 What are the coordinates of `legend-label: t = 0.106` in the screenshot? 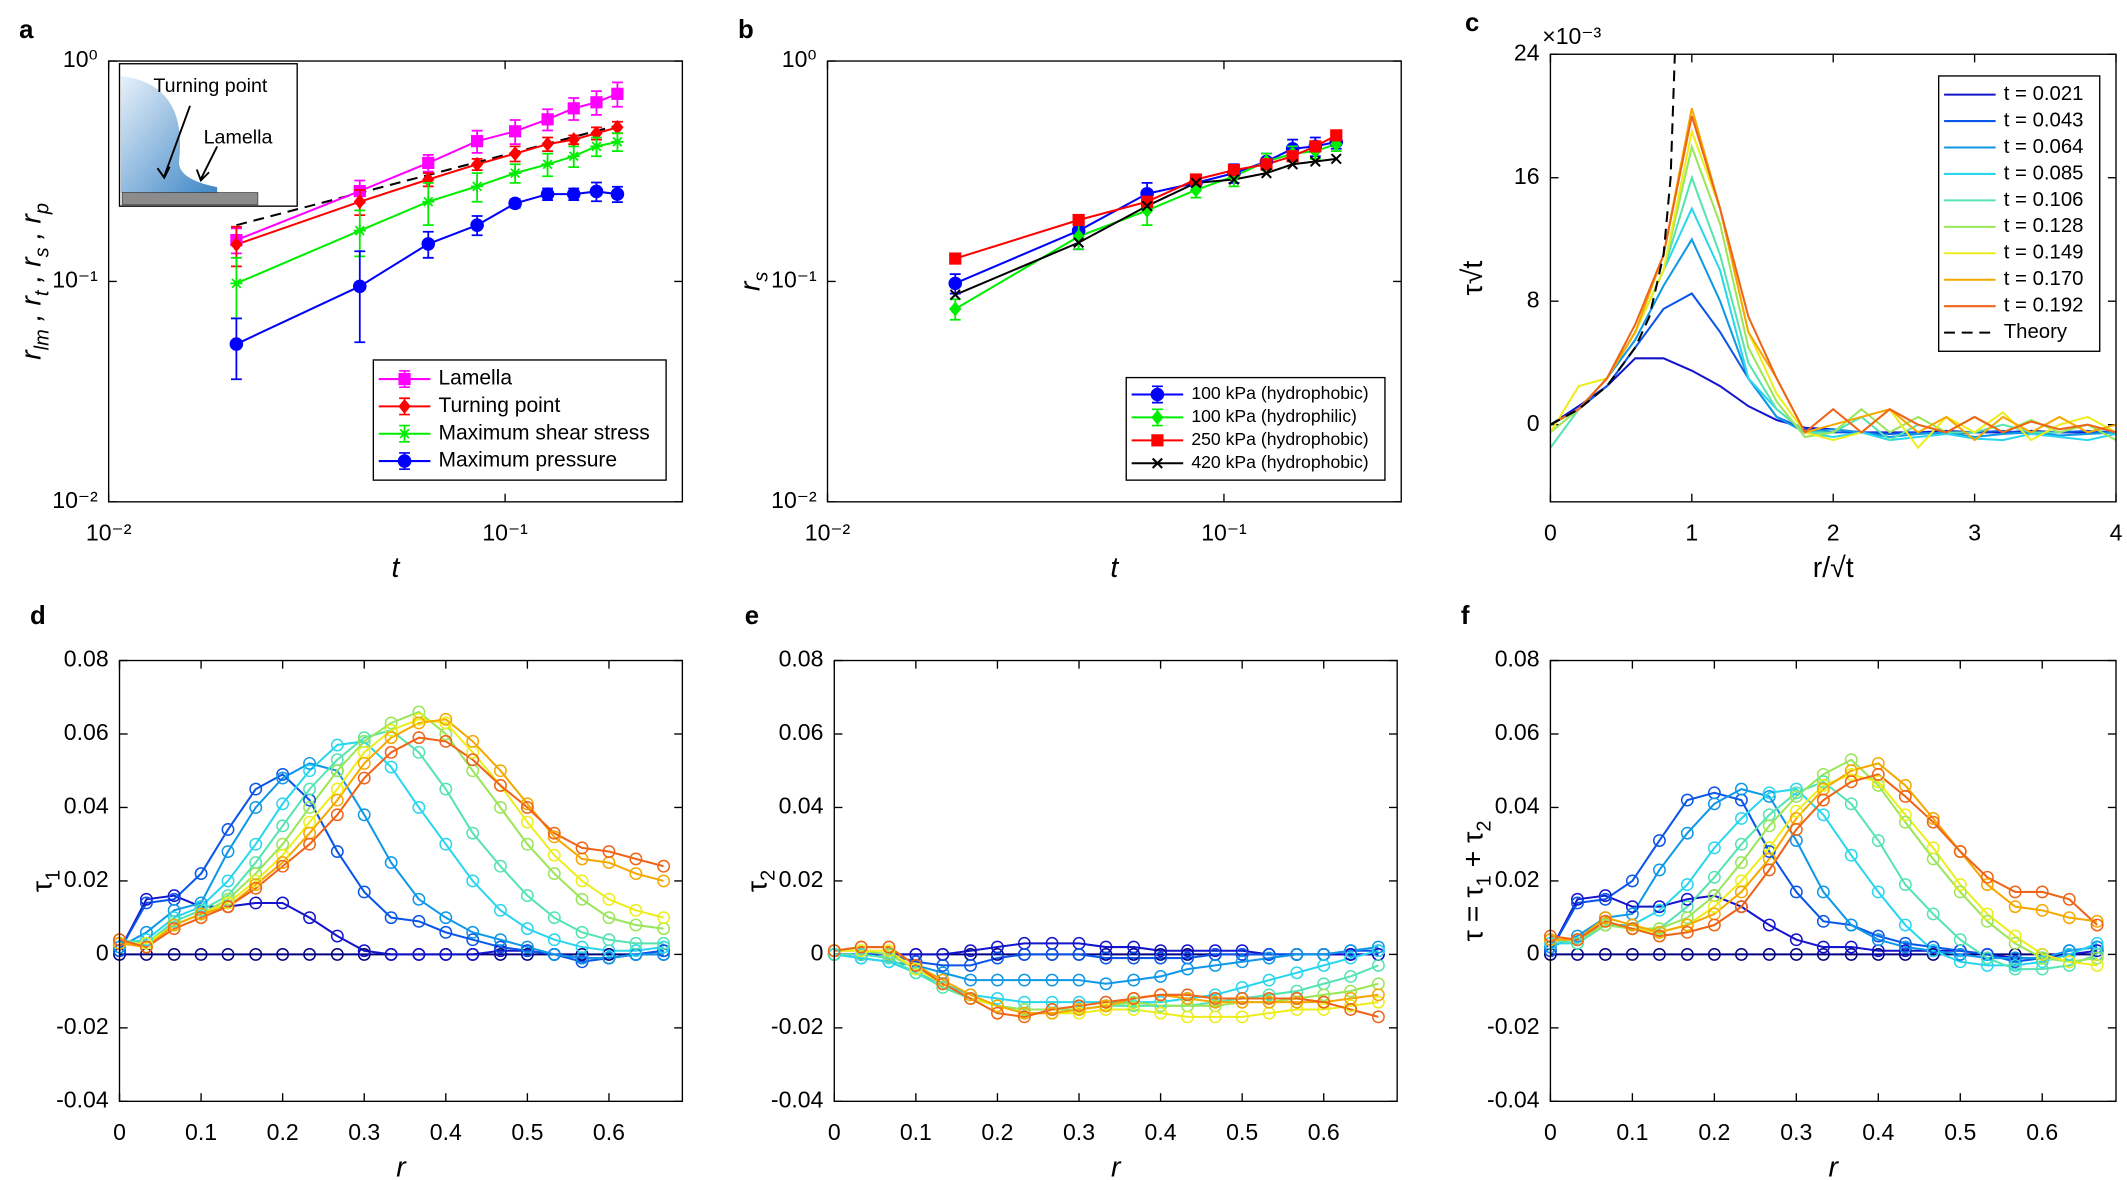 It's located at (2044, 200).